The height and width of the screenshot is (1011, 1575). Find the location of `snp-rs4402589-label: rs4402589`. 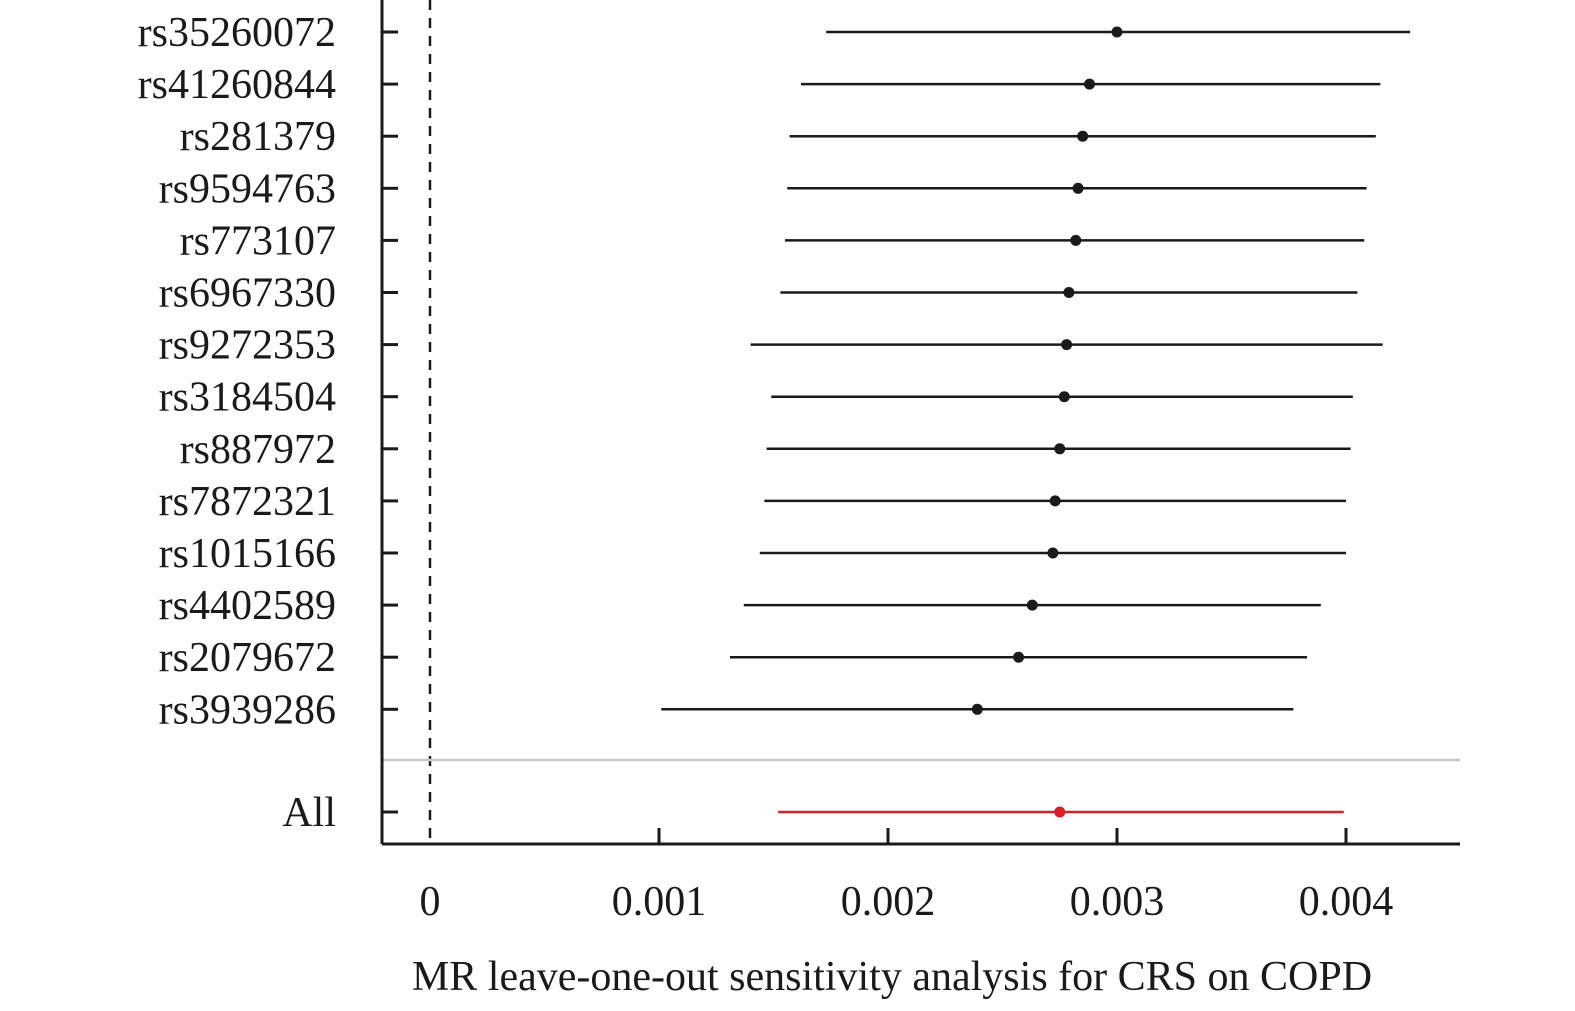

snp-rs4402589-label: rs4402589 is located at coordinates (247, 606).